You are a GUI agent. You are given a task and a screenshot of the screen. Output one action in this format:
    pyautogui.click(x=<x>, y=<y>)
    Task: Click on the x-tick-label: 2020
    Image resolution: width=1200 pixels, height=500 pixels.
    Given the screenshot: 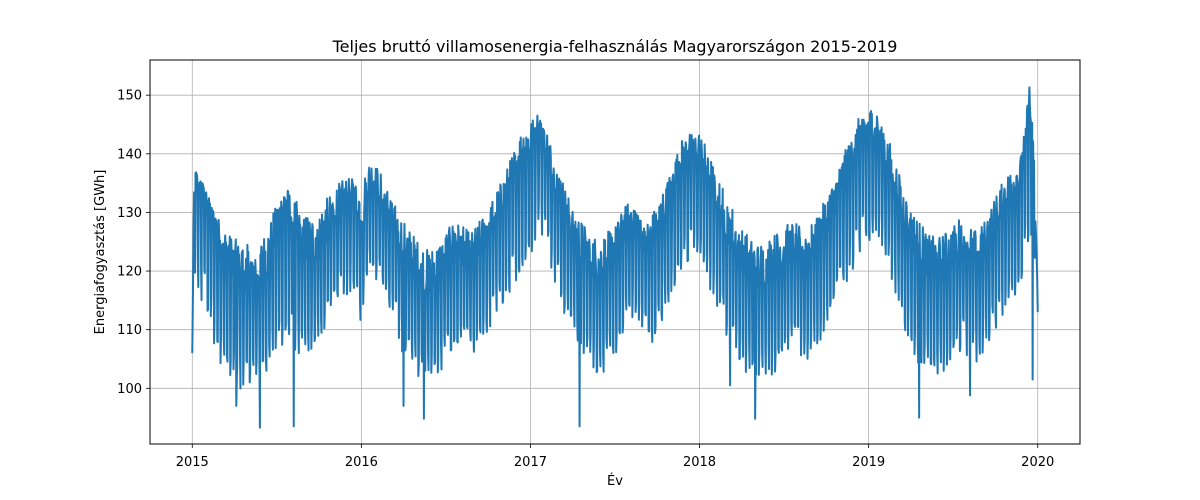 What is the action you would take?
    pyautogui.click(x=1037, y=462)
    